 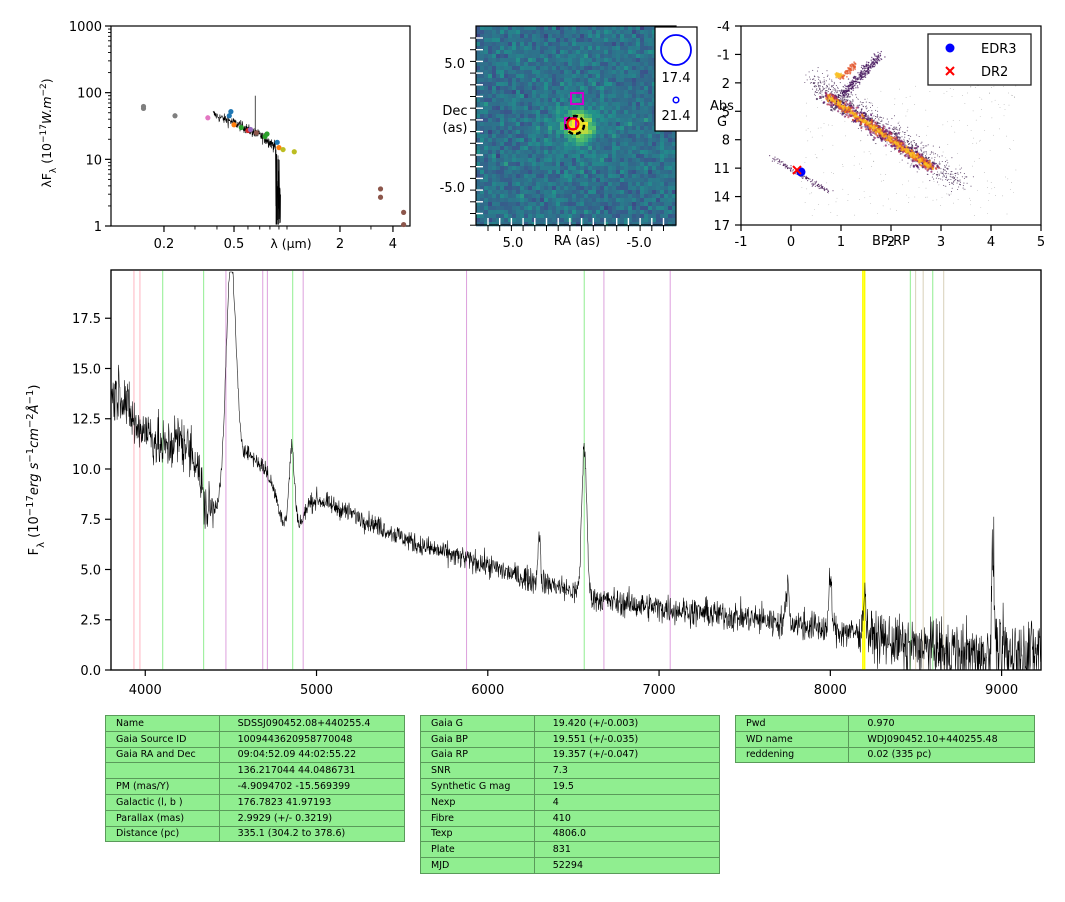 What do you see at coordinates (90, 671) in the screenshot?
I see `spectrum-ytick-label: 0.0` at bounding box center [90, 671].